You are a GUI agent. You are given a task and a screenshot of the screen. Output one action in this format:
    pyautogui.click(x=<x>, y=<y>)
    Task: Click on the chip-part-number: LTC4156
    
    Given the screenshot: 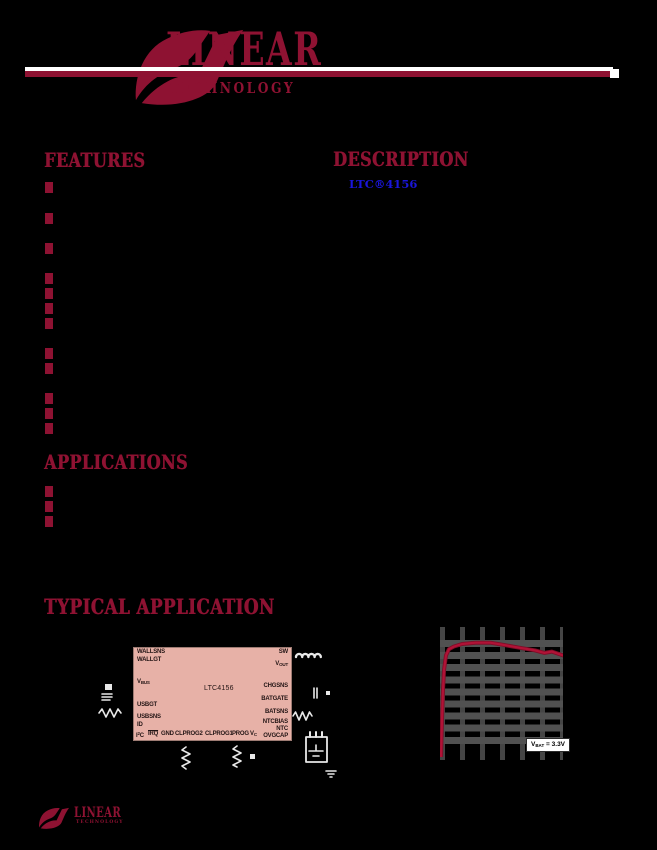 What is the action you would take?
    pyautogui.click(x=219, y=688)
    